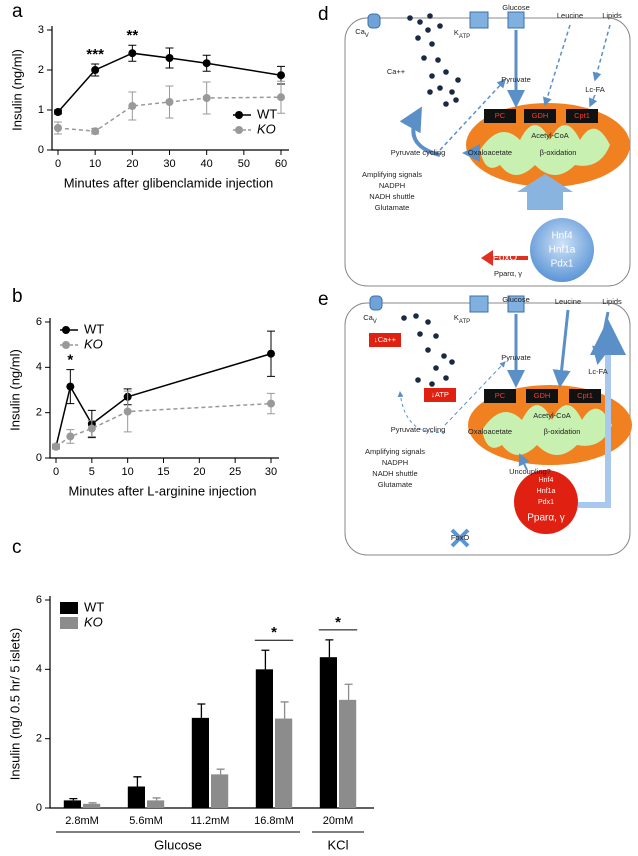 This screenshot has height=856, width=638. Describe the element at coordinates (462, 319) in the screenshot. I see `diagram-label: KATP` at that location.